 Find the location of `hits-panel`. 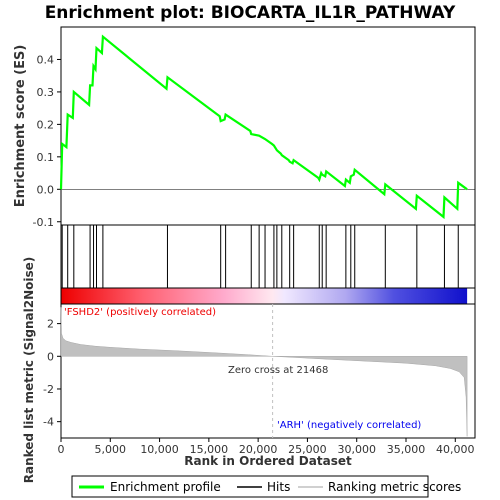

hits-panel is located at coordinates (268, 256).